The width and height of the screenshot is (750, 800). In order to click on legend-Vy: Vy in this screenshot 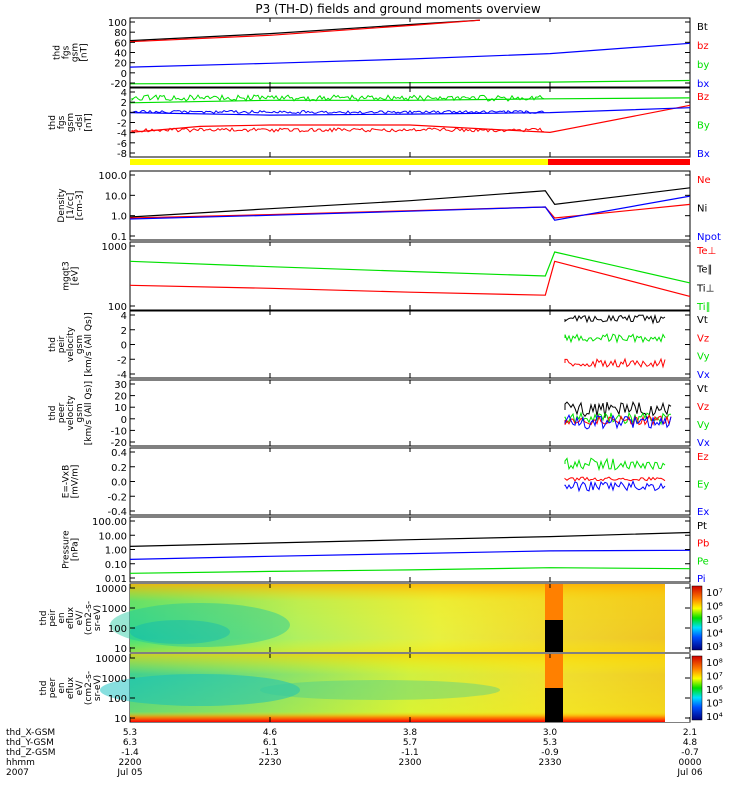, I will do `click(703, 425)`.